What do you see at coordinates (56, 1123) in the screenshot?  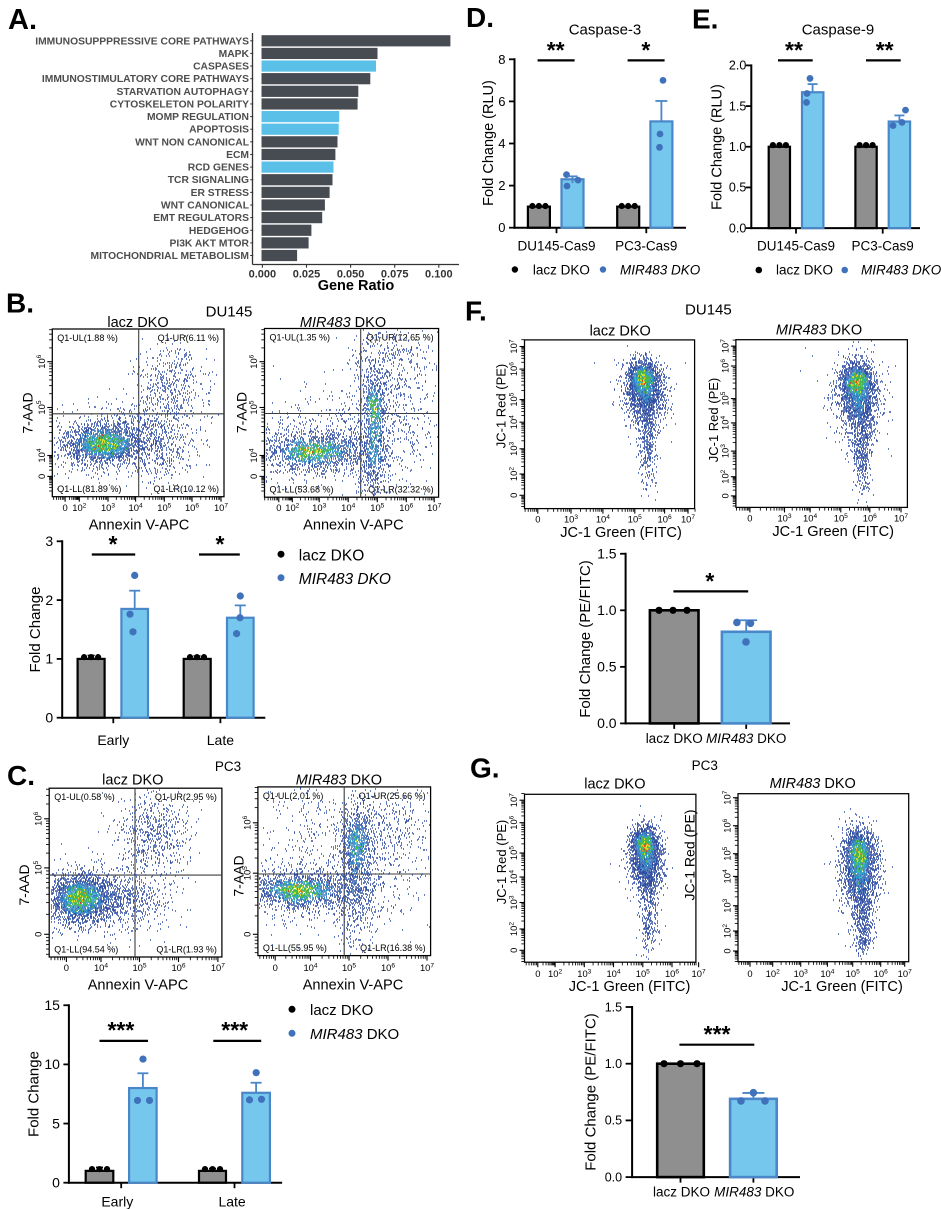 I see `svg-text: 5` at bounding box center [56, 1123].